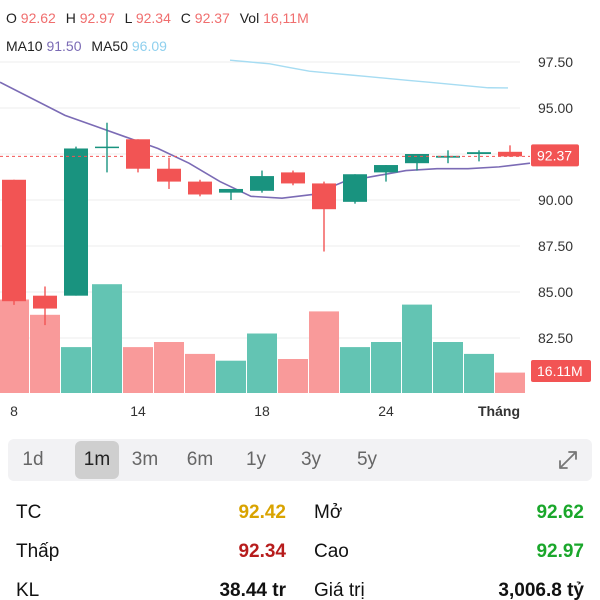 The image size is (600, 600). What do you see at coordinates (262, 411) in the screenshot?
I see `x-tick-label: 18` at bounding box center [262, 411].